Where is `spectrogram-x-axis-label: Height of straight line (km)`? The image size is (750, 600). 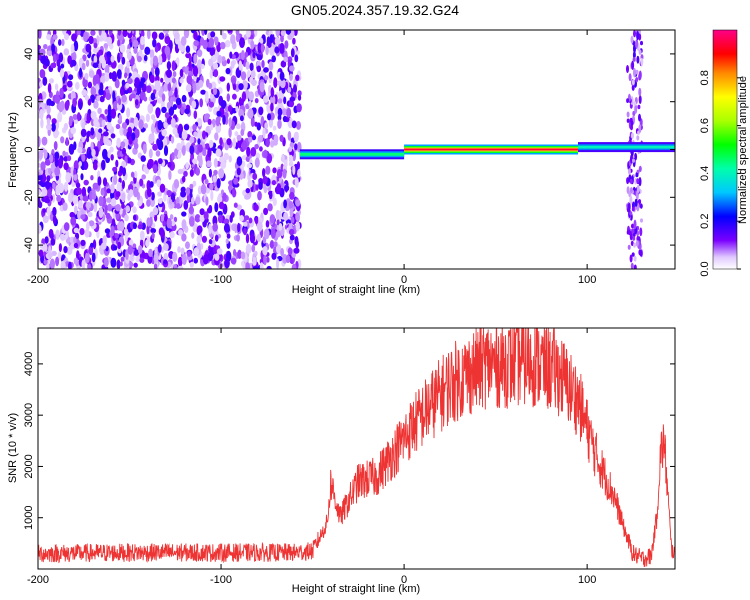 spectrogram-x-axis-label: Height of straight line (km) is located at coordinates (356, 290).